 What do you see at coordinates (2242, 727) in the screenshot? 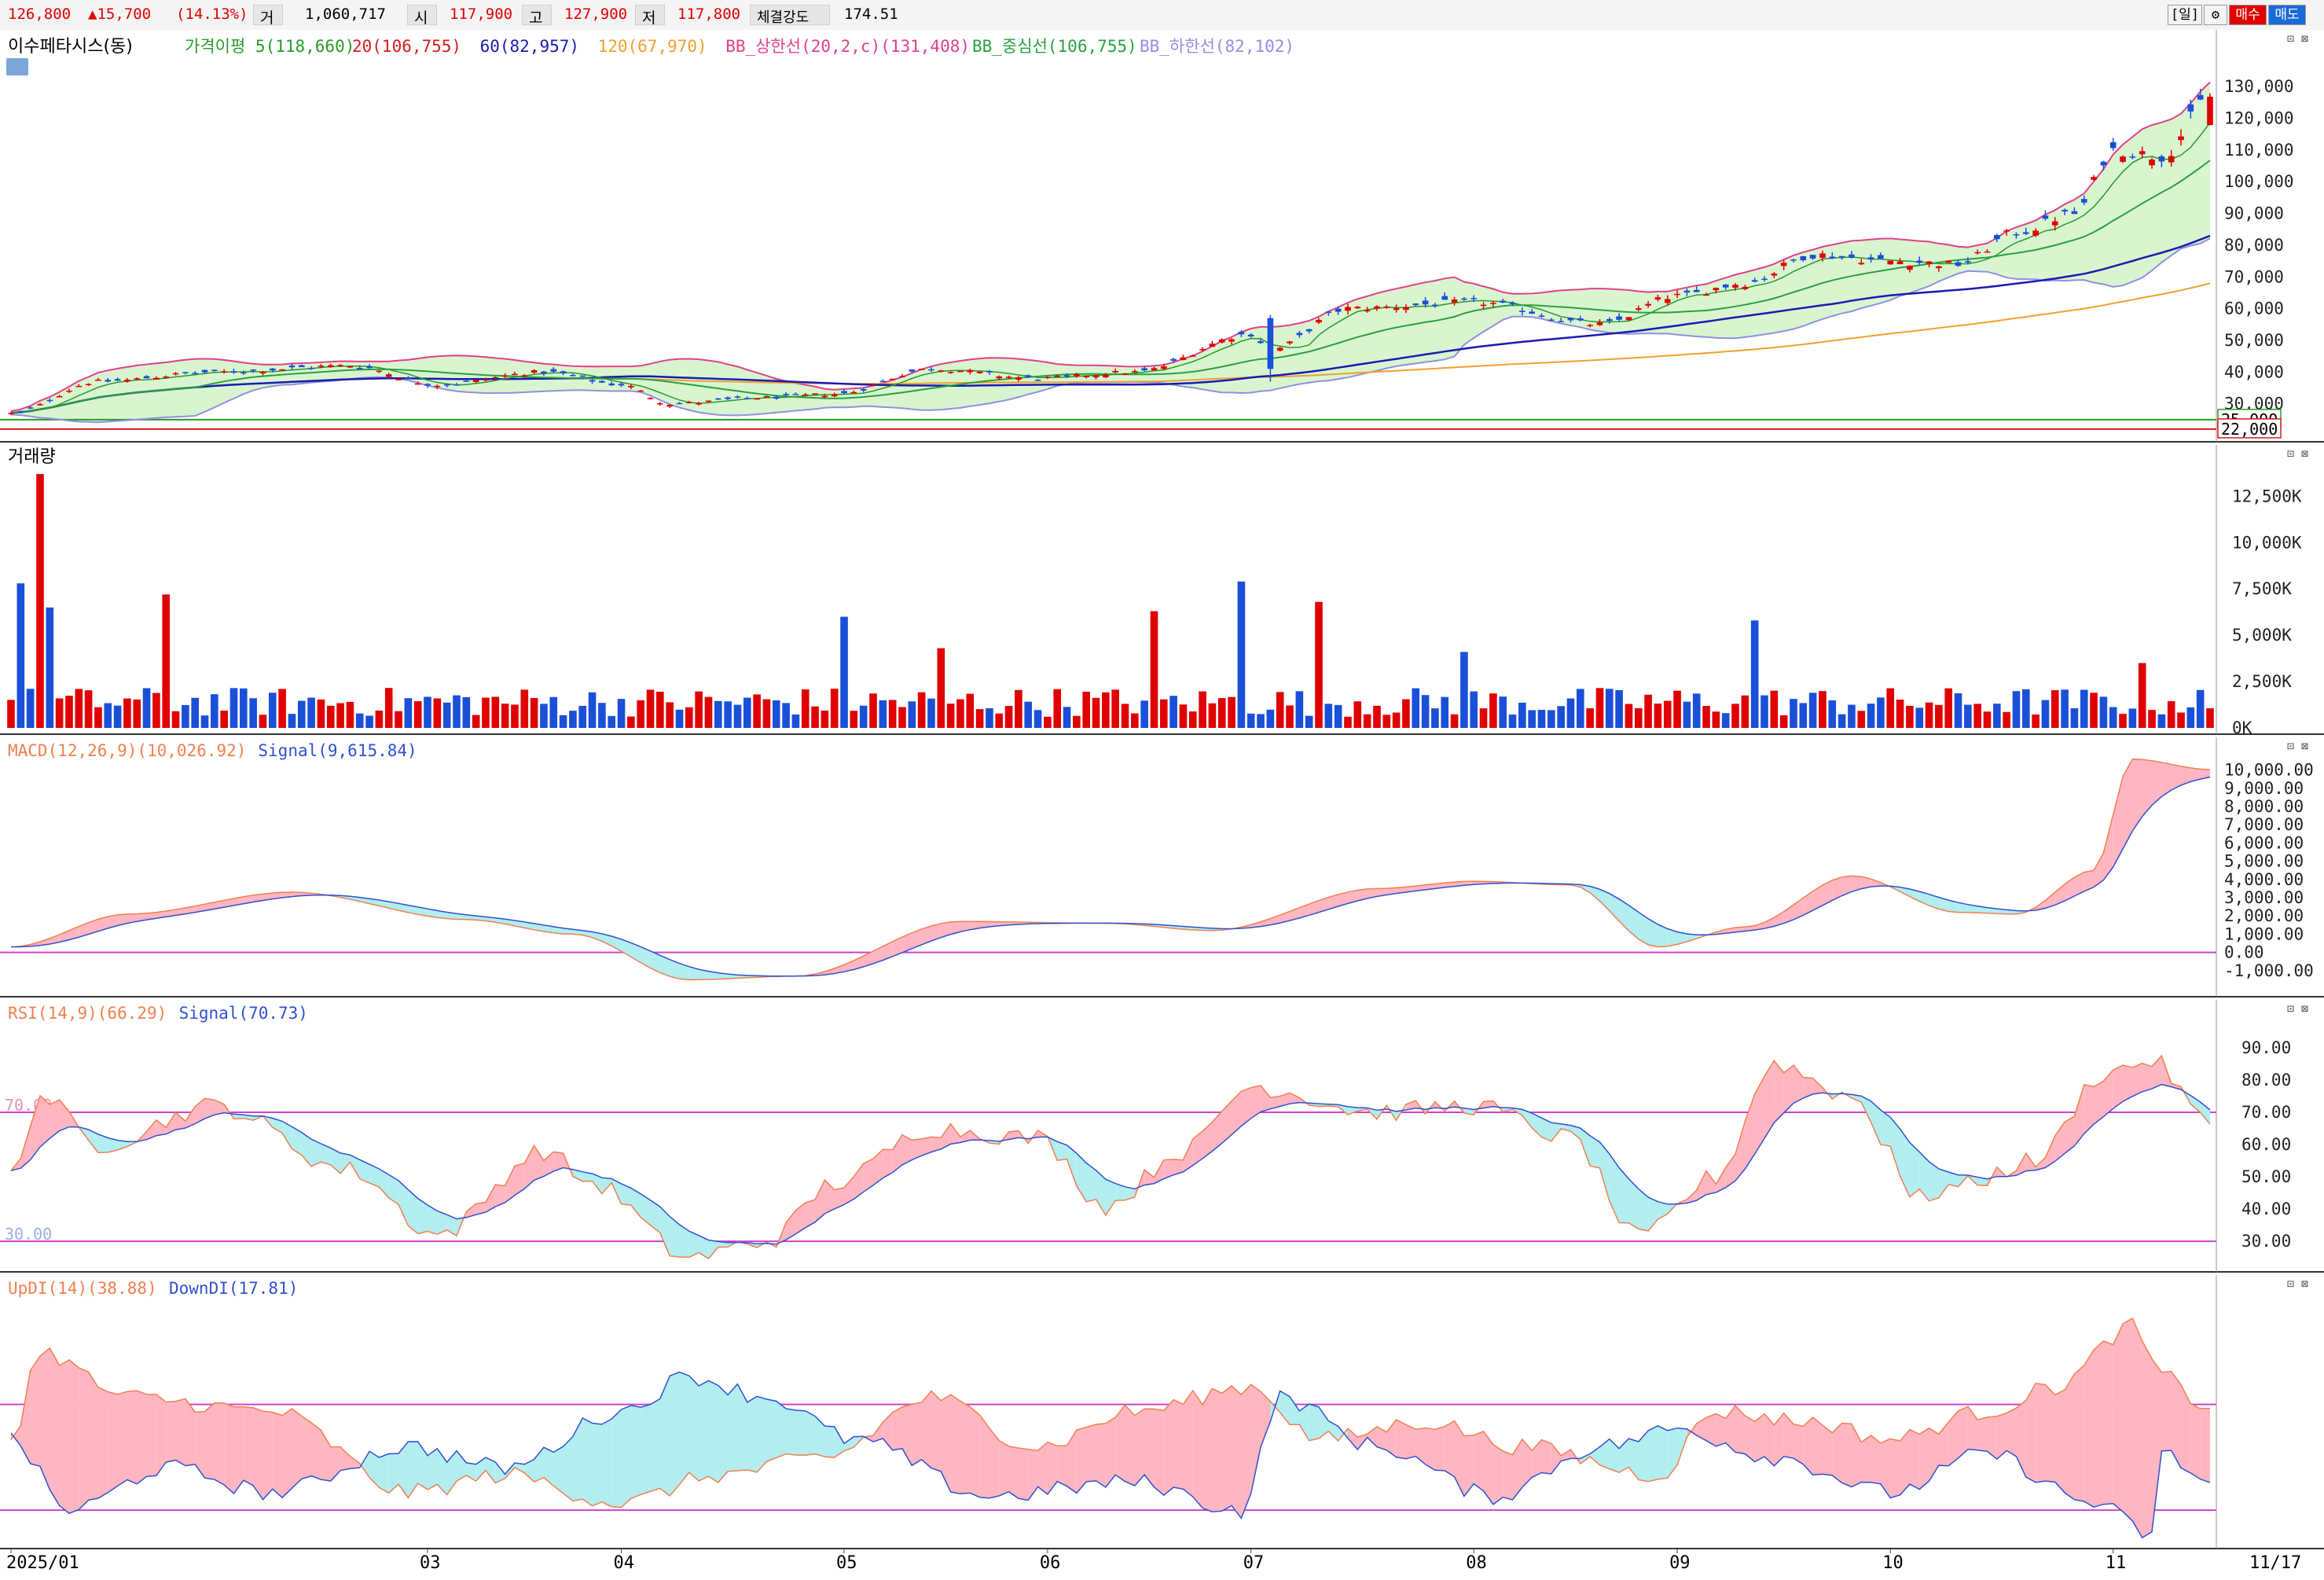
I see `volume-tick-label: 0K` at bounding box center [2242, 727].